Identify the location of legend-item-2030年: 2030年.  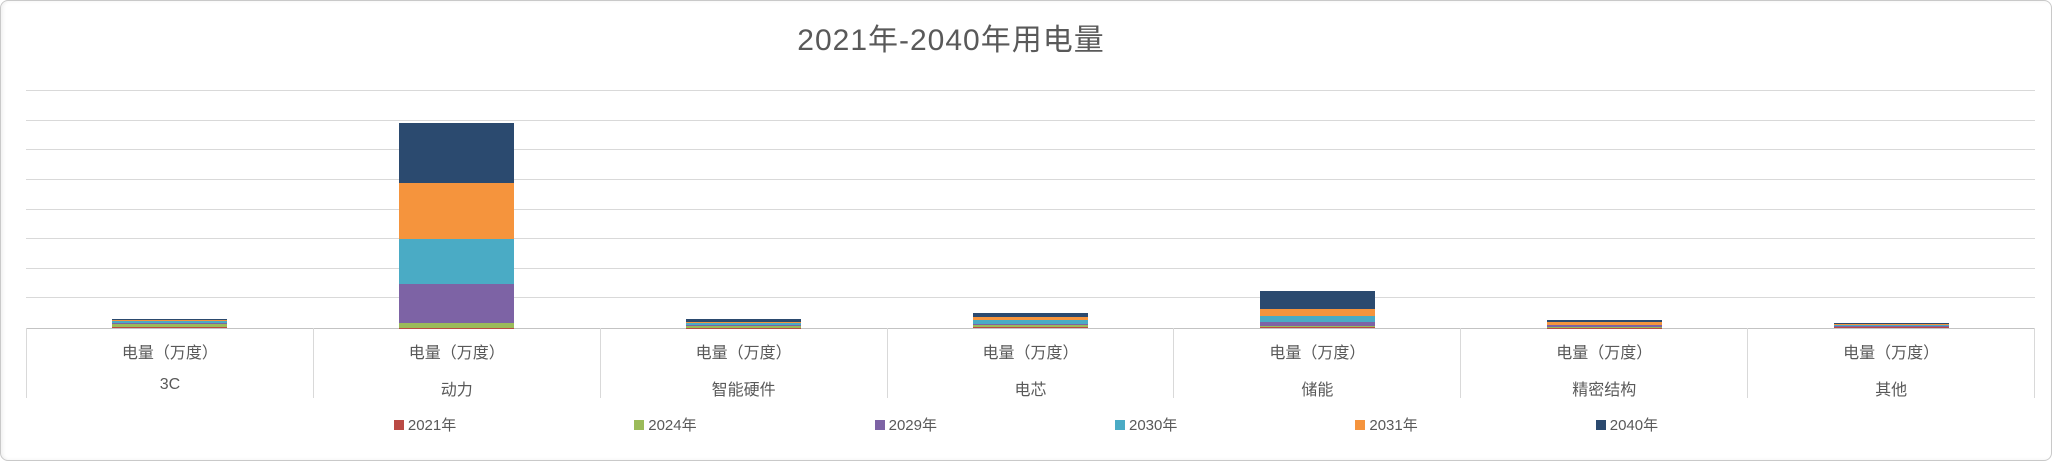
(1146, 424).